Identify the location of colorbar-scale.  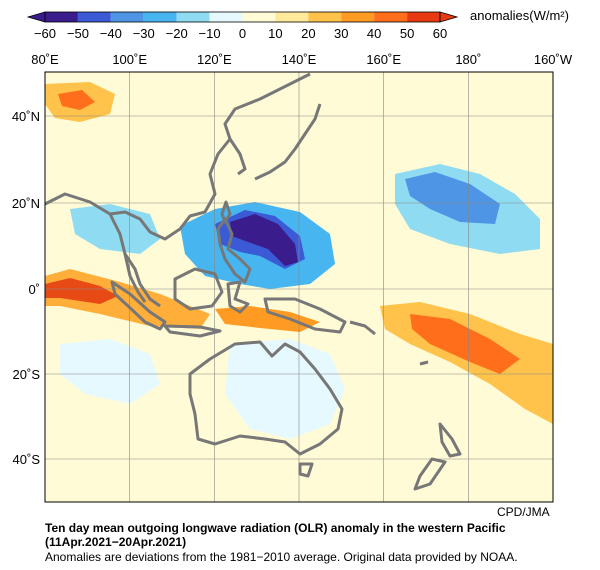
(242, 17).